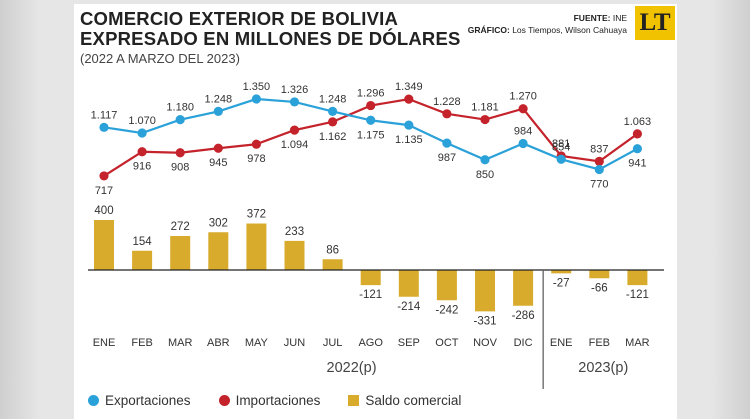 This screenshot has height=419, width=750. What do you see at coordinates (148, 400) in the screenshot?
I see `legend-exports-label: Exportaciones` at bounding box center [148, 400].